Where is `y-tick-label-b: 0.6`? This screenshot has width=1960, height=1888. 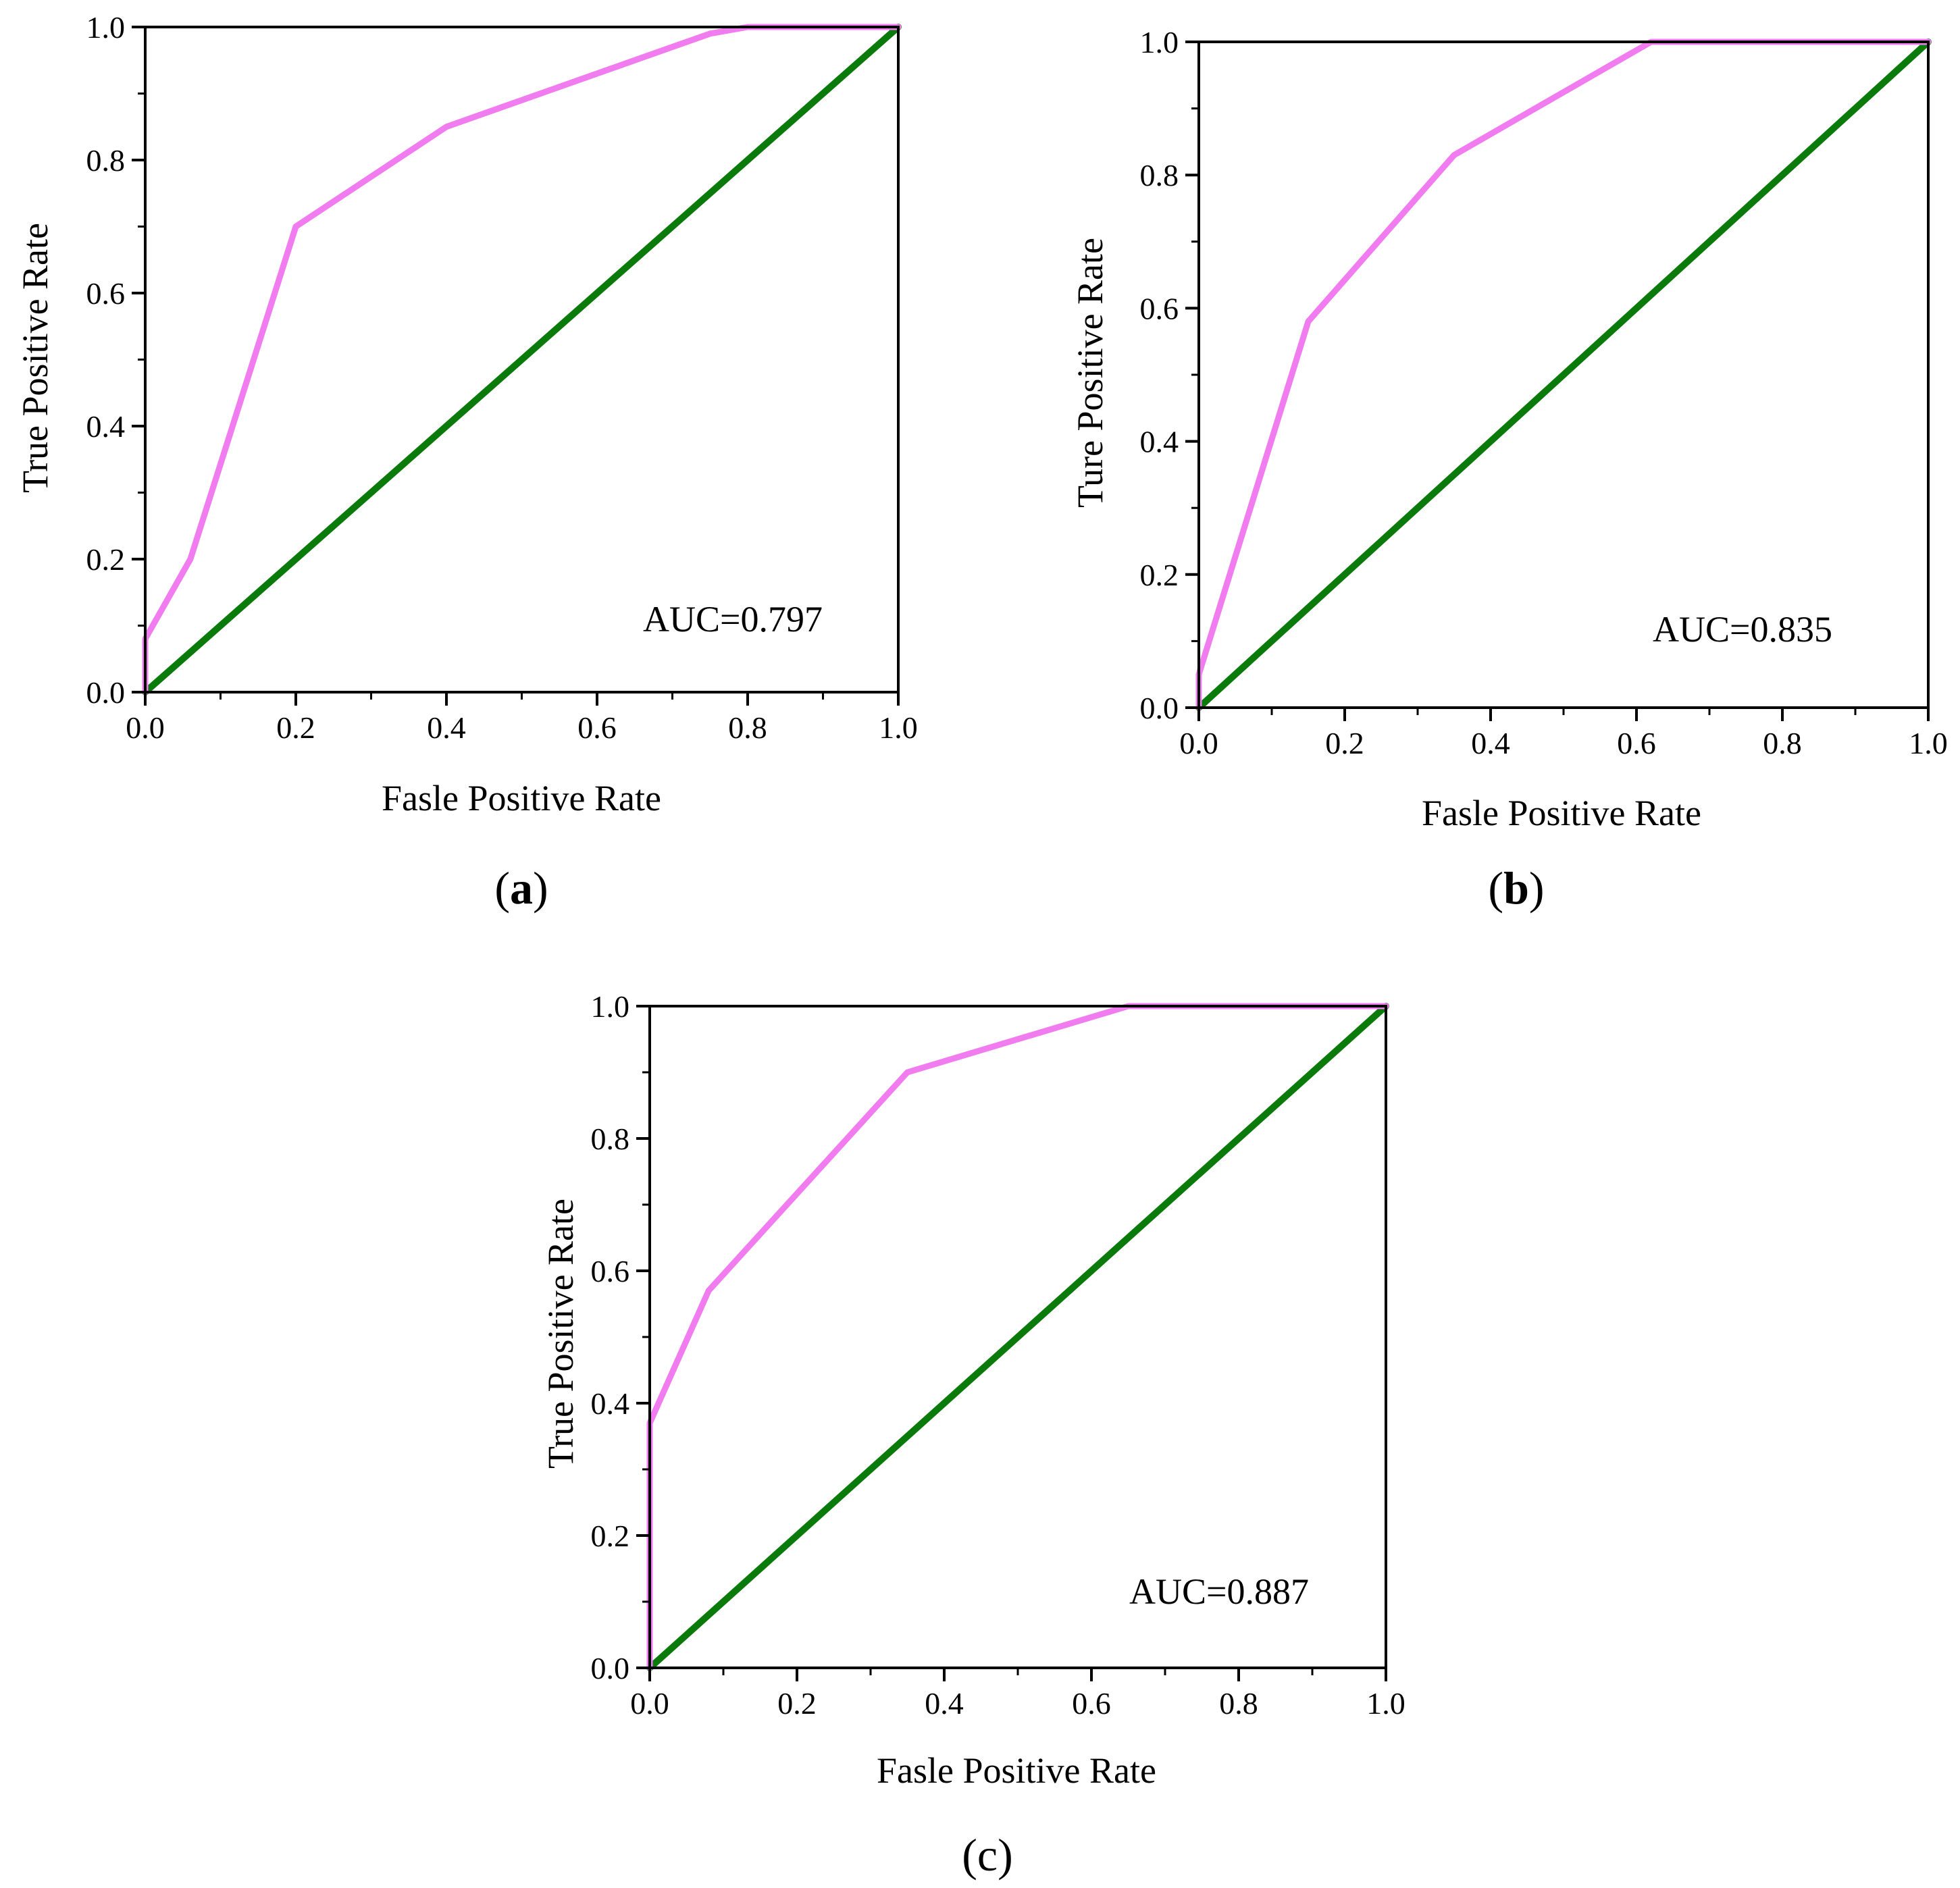 y-tick-label-b: 0.6 is located at coordinates (1159, 308).